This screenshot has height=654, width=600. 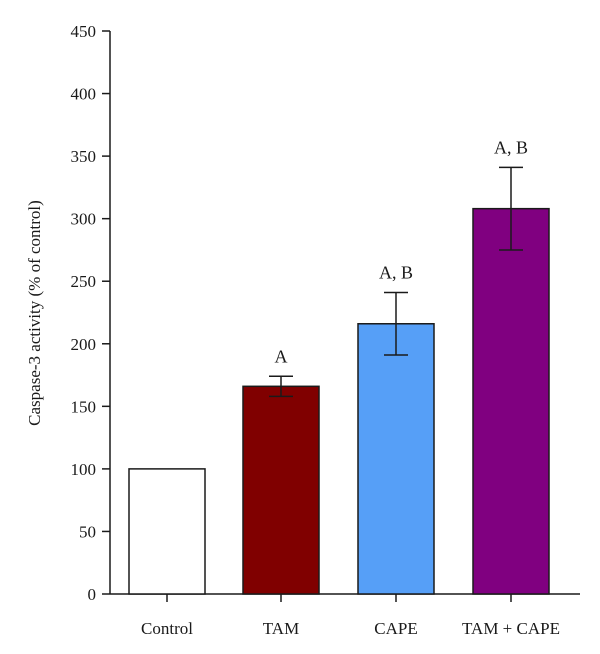 What do you see at coordinates (167, 531) in the screenshot?
I see `bar-control` at bounding box center [167, 531].